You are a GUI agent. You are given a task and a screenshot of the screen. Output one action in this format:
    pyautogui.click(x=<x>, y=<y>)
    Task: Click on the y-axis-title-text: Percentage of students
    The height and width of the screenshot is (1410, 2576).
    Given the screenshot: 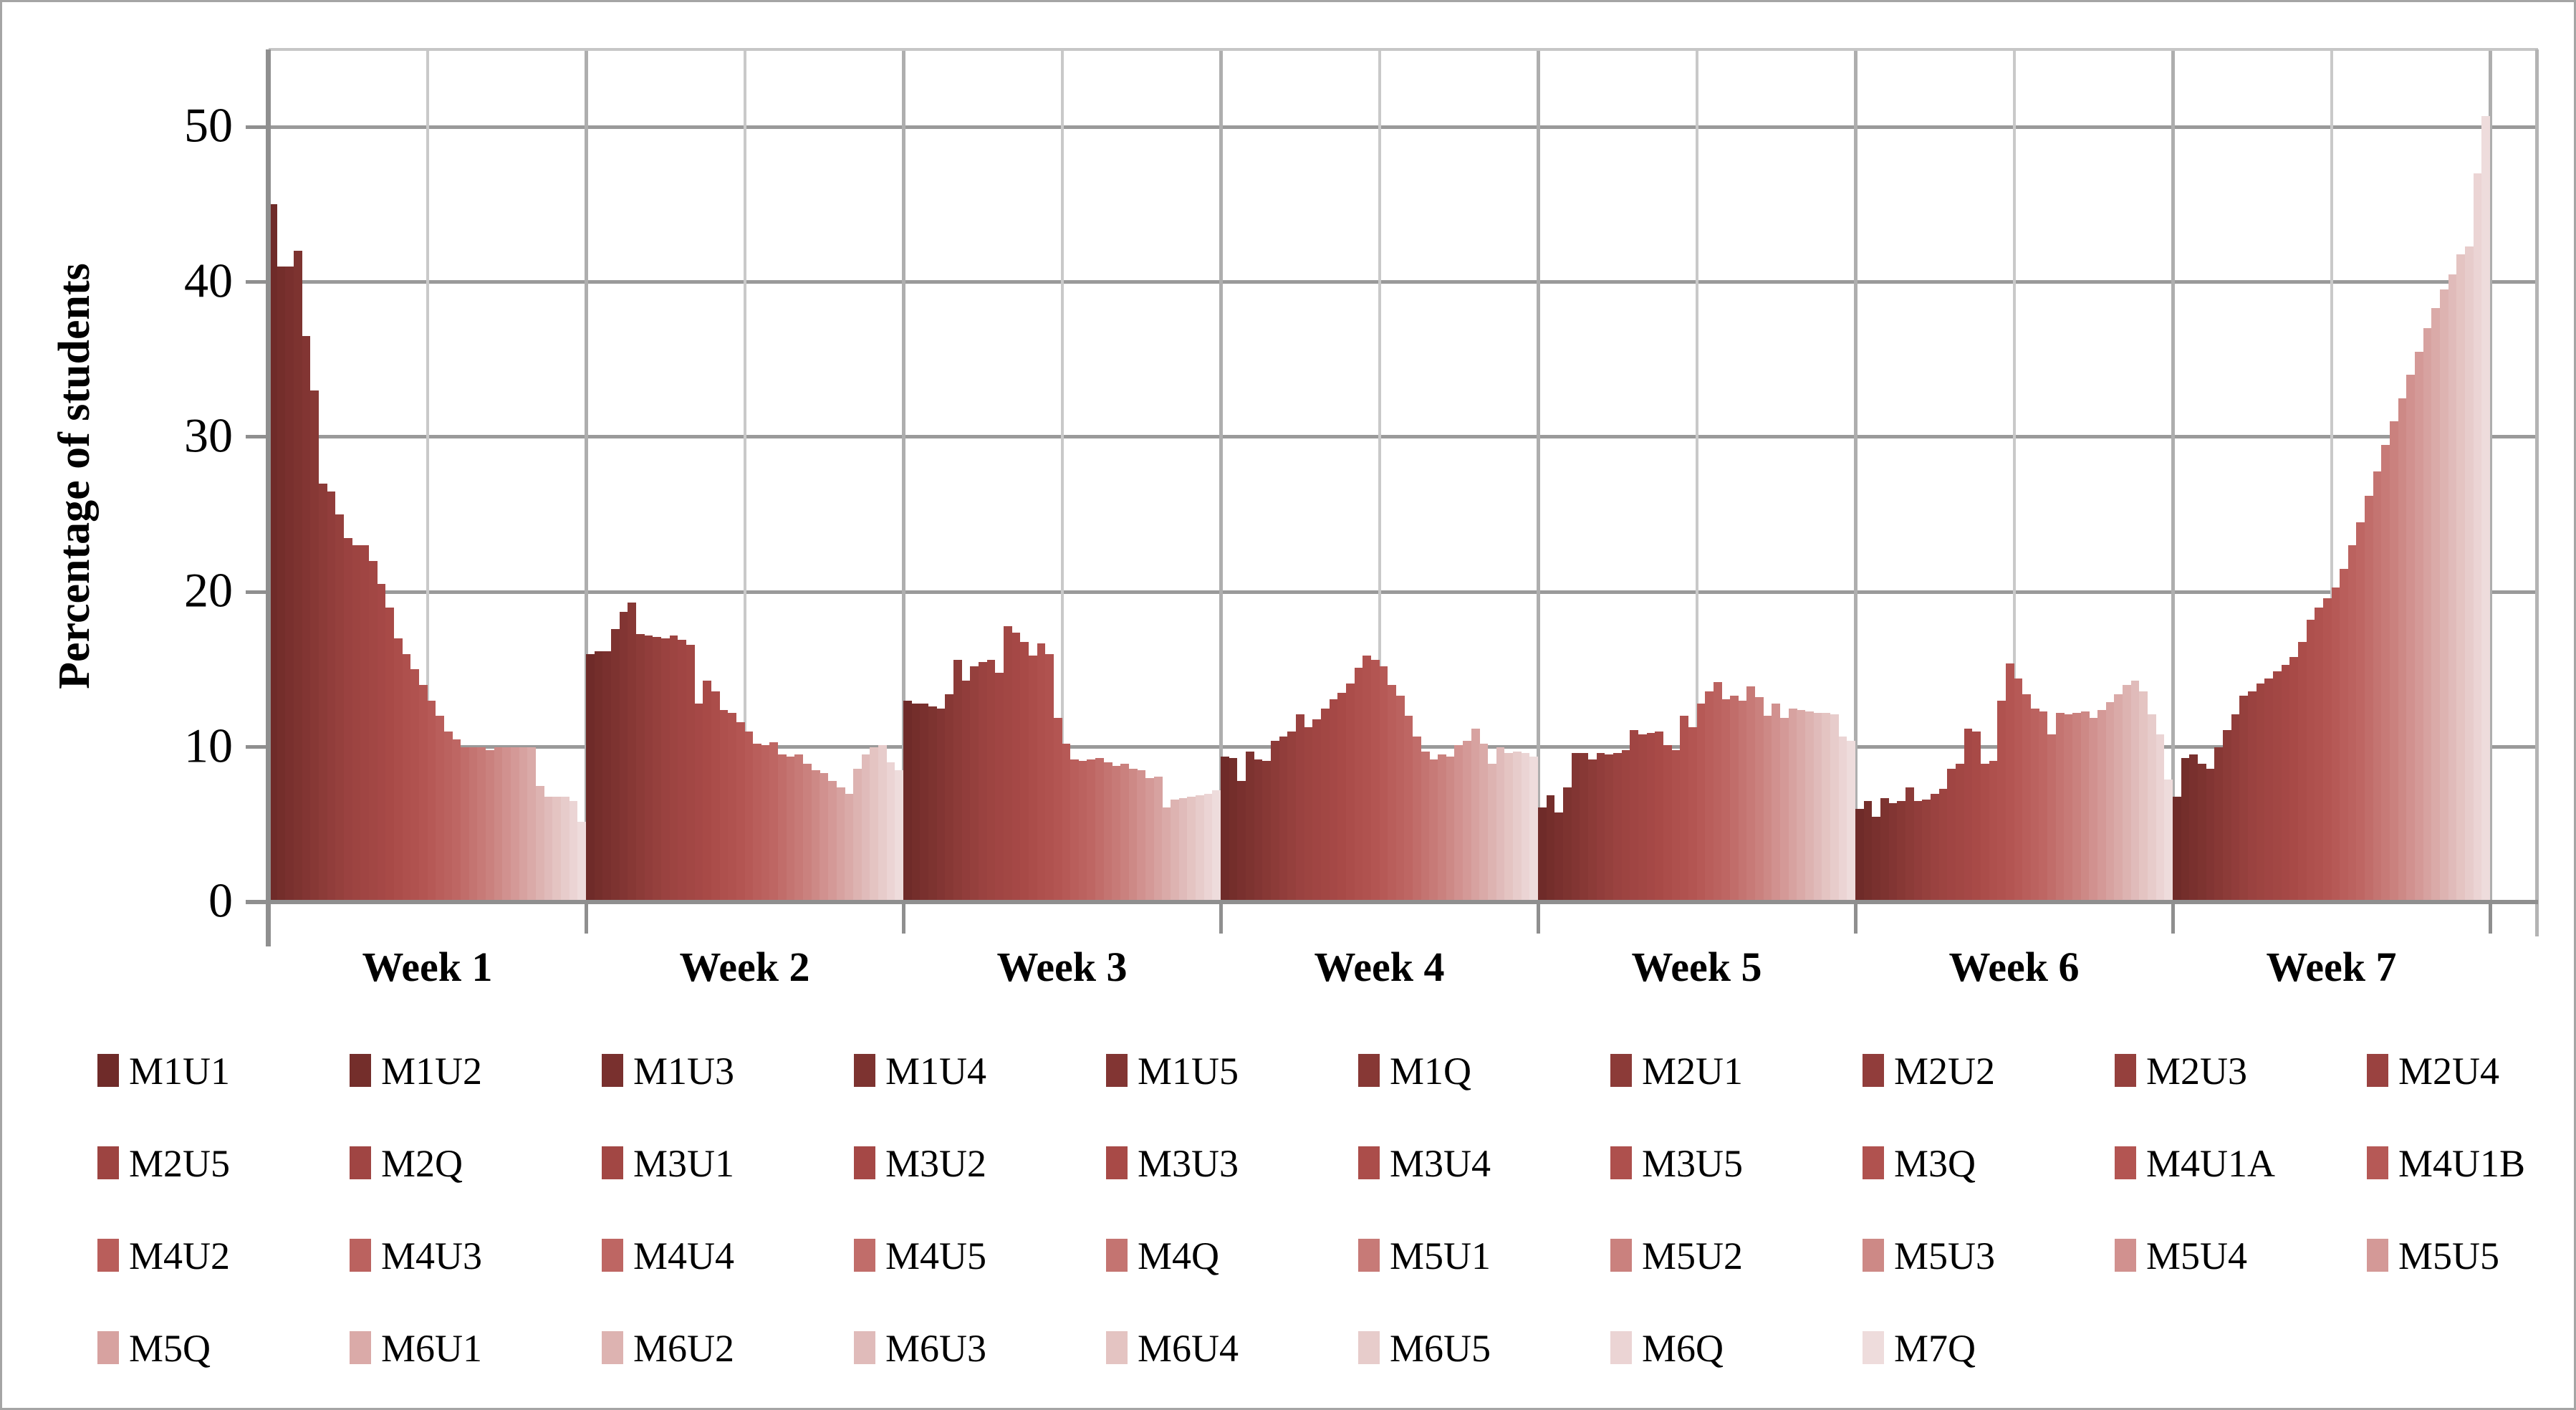 What is the action you would take?
    pyautogui.click(x=74, y=475)
    